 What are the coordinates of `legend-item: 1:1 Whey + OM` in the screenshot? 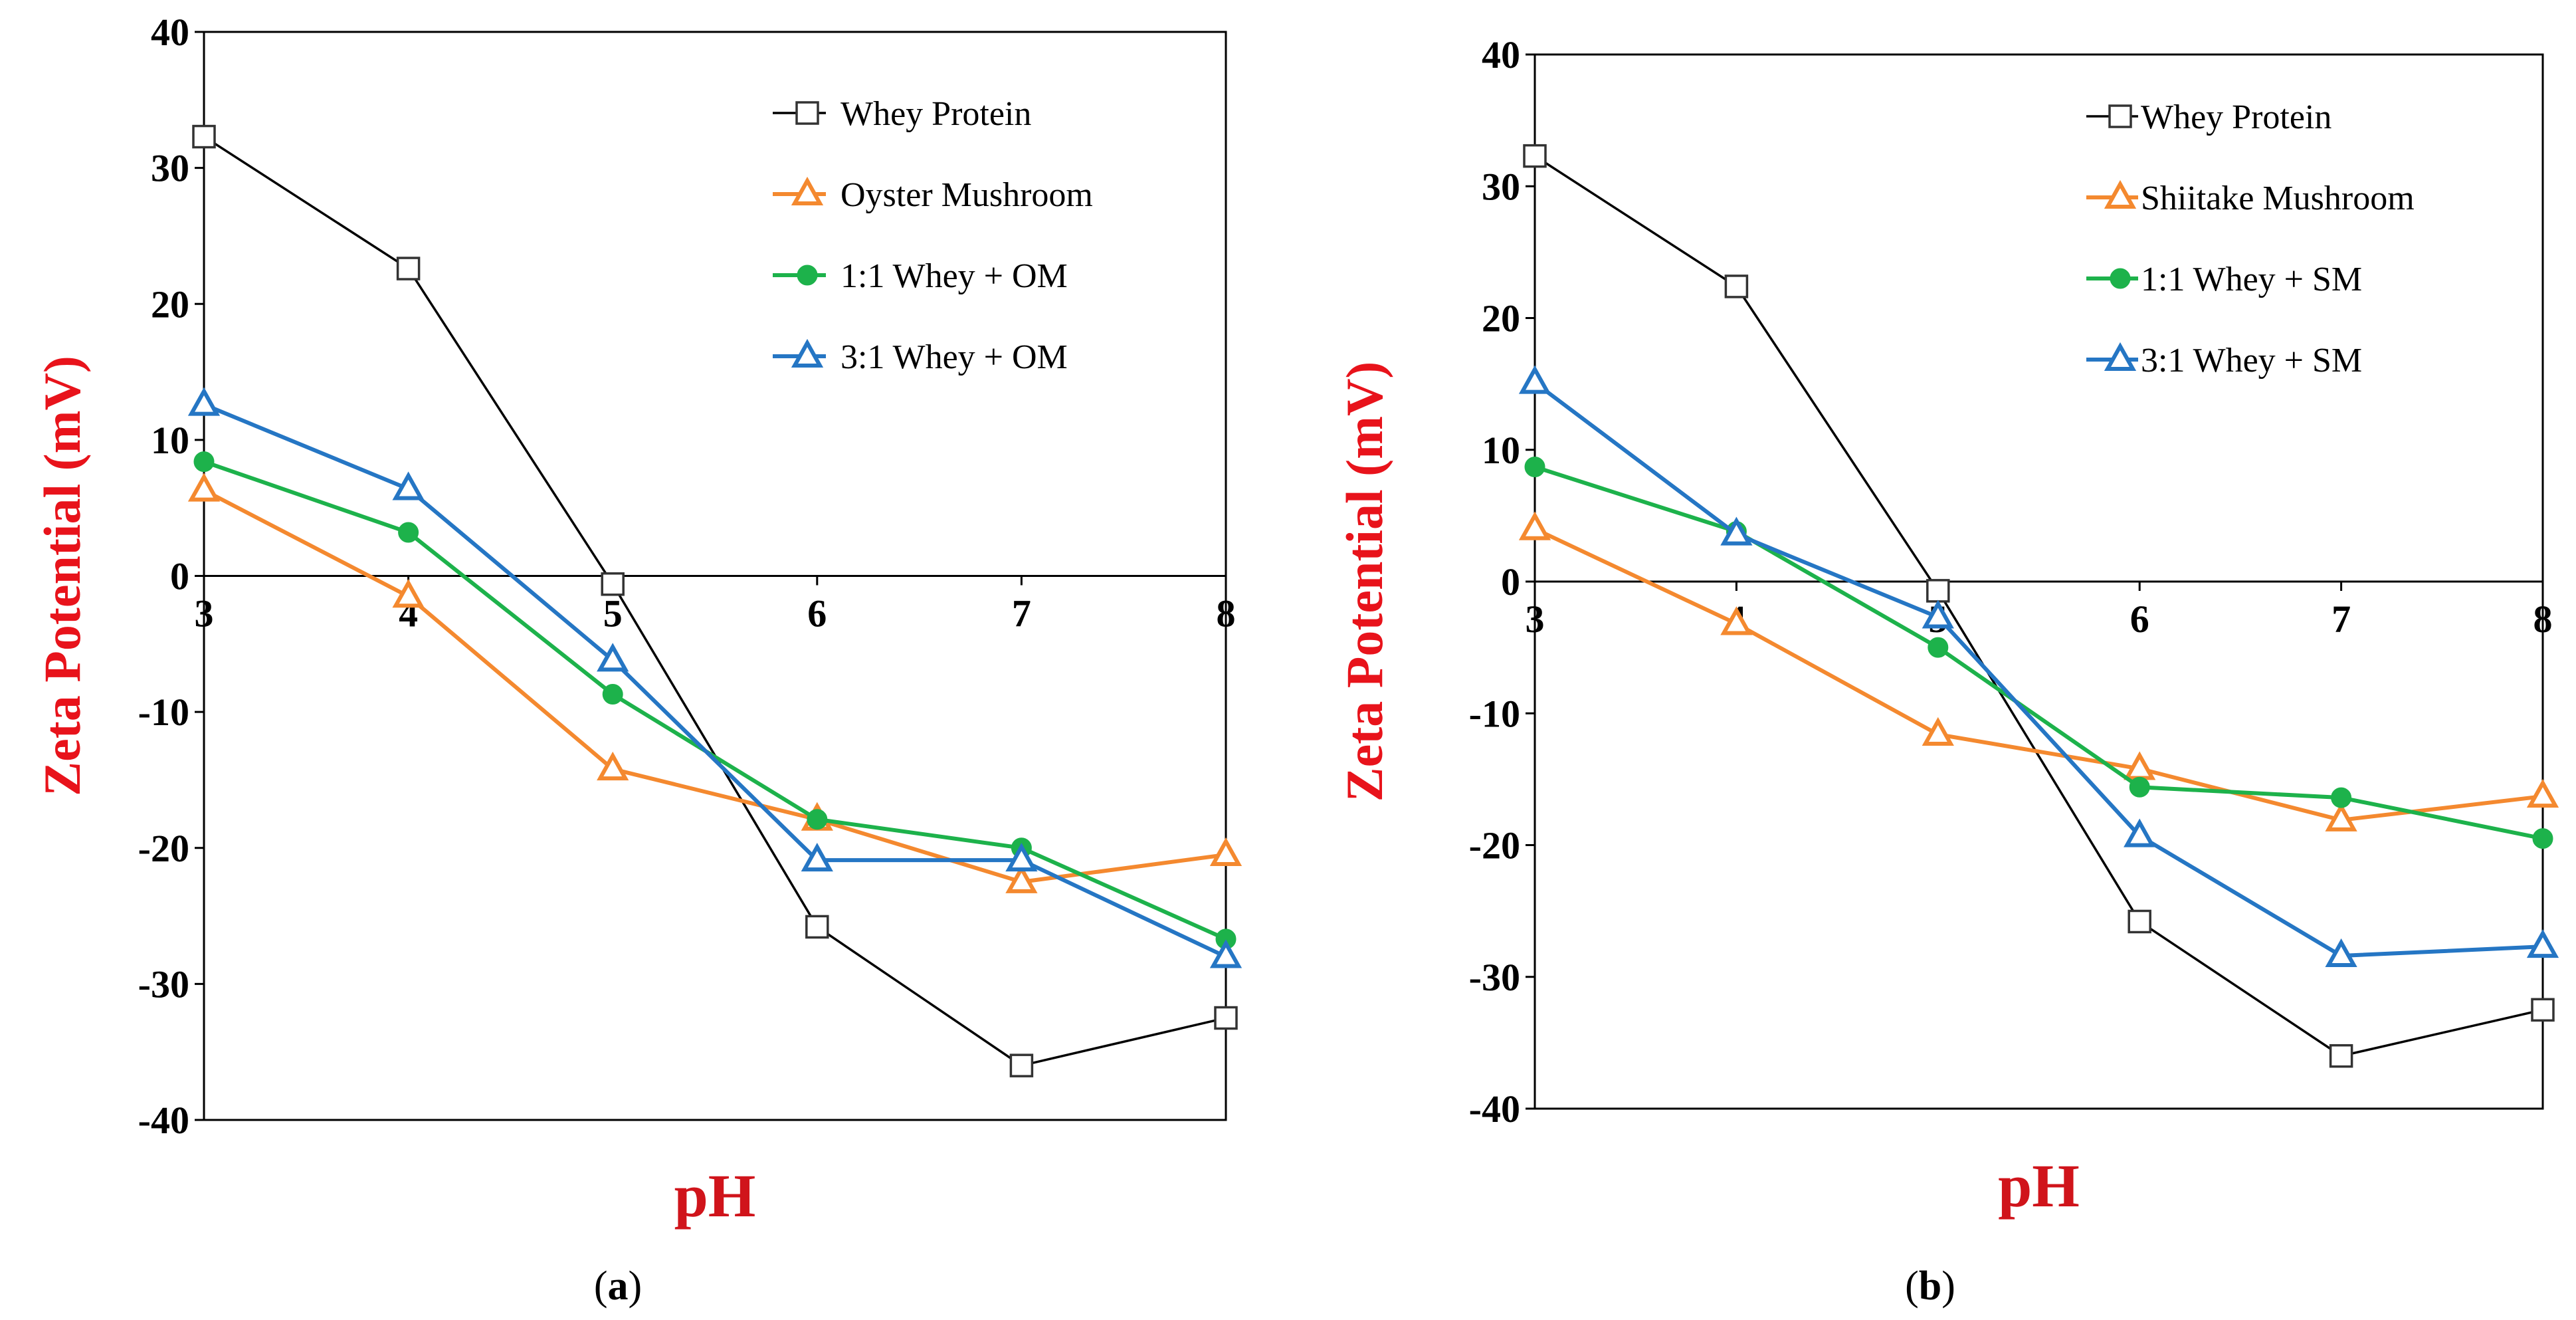 It's located at (921, 276).